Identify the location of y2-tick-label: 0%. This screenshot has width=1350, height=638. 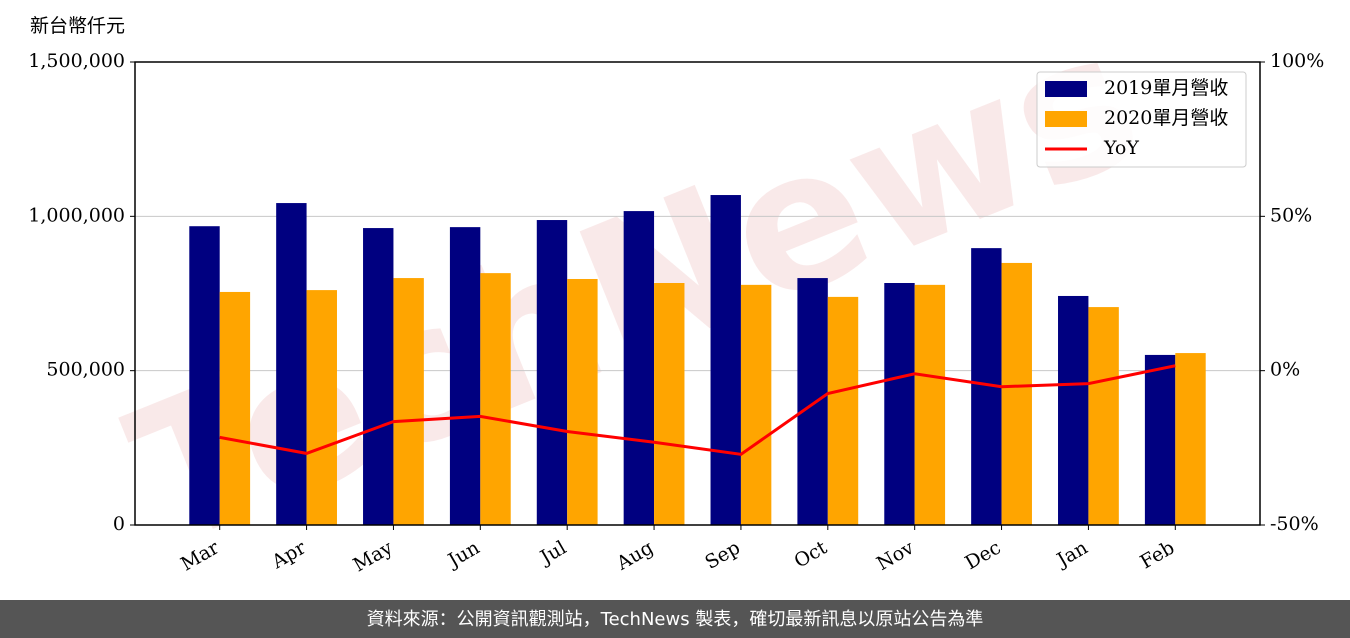
(1285, 370).